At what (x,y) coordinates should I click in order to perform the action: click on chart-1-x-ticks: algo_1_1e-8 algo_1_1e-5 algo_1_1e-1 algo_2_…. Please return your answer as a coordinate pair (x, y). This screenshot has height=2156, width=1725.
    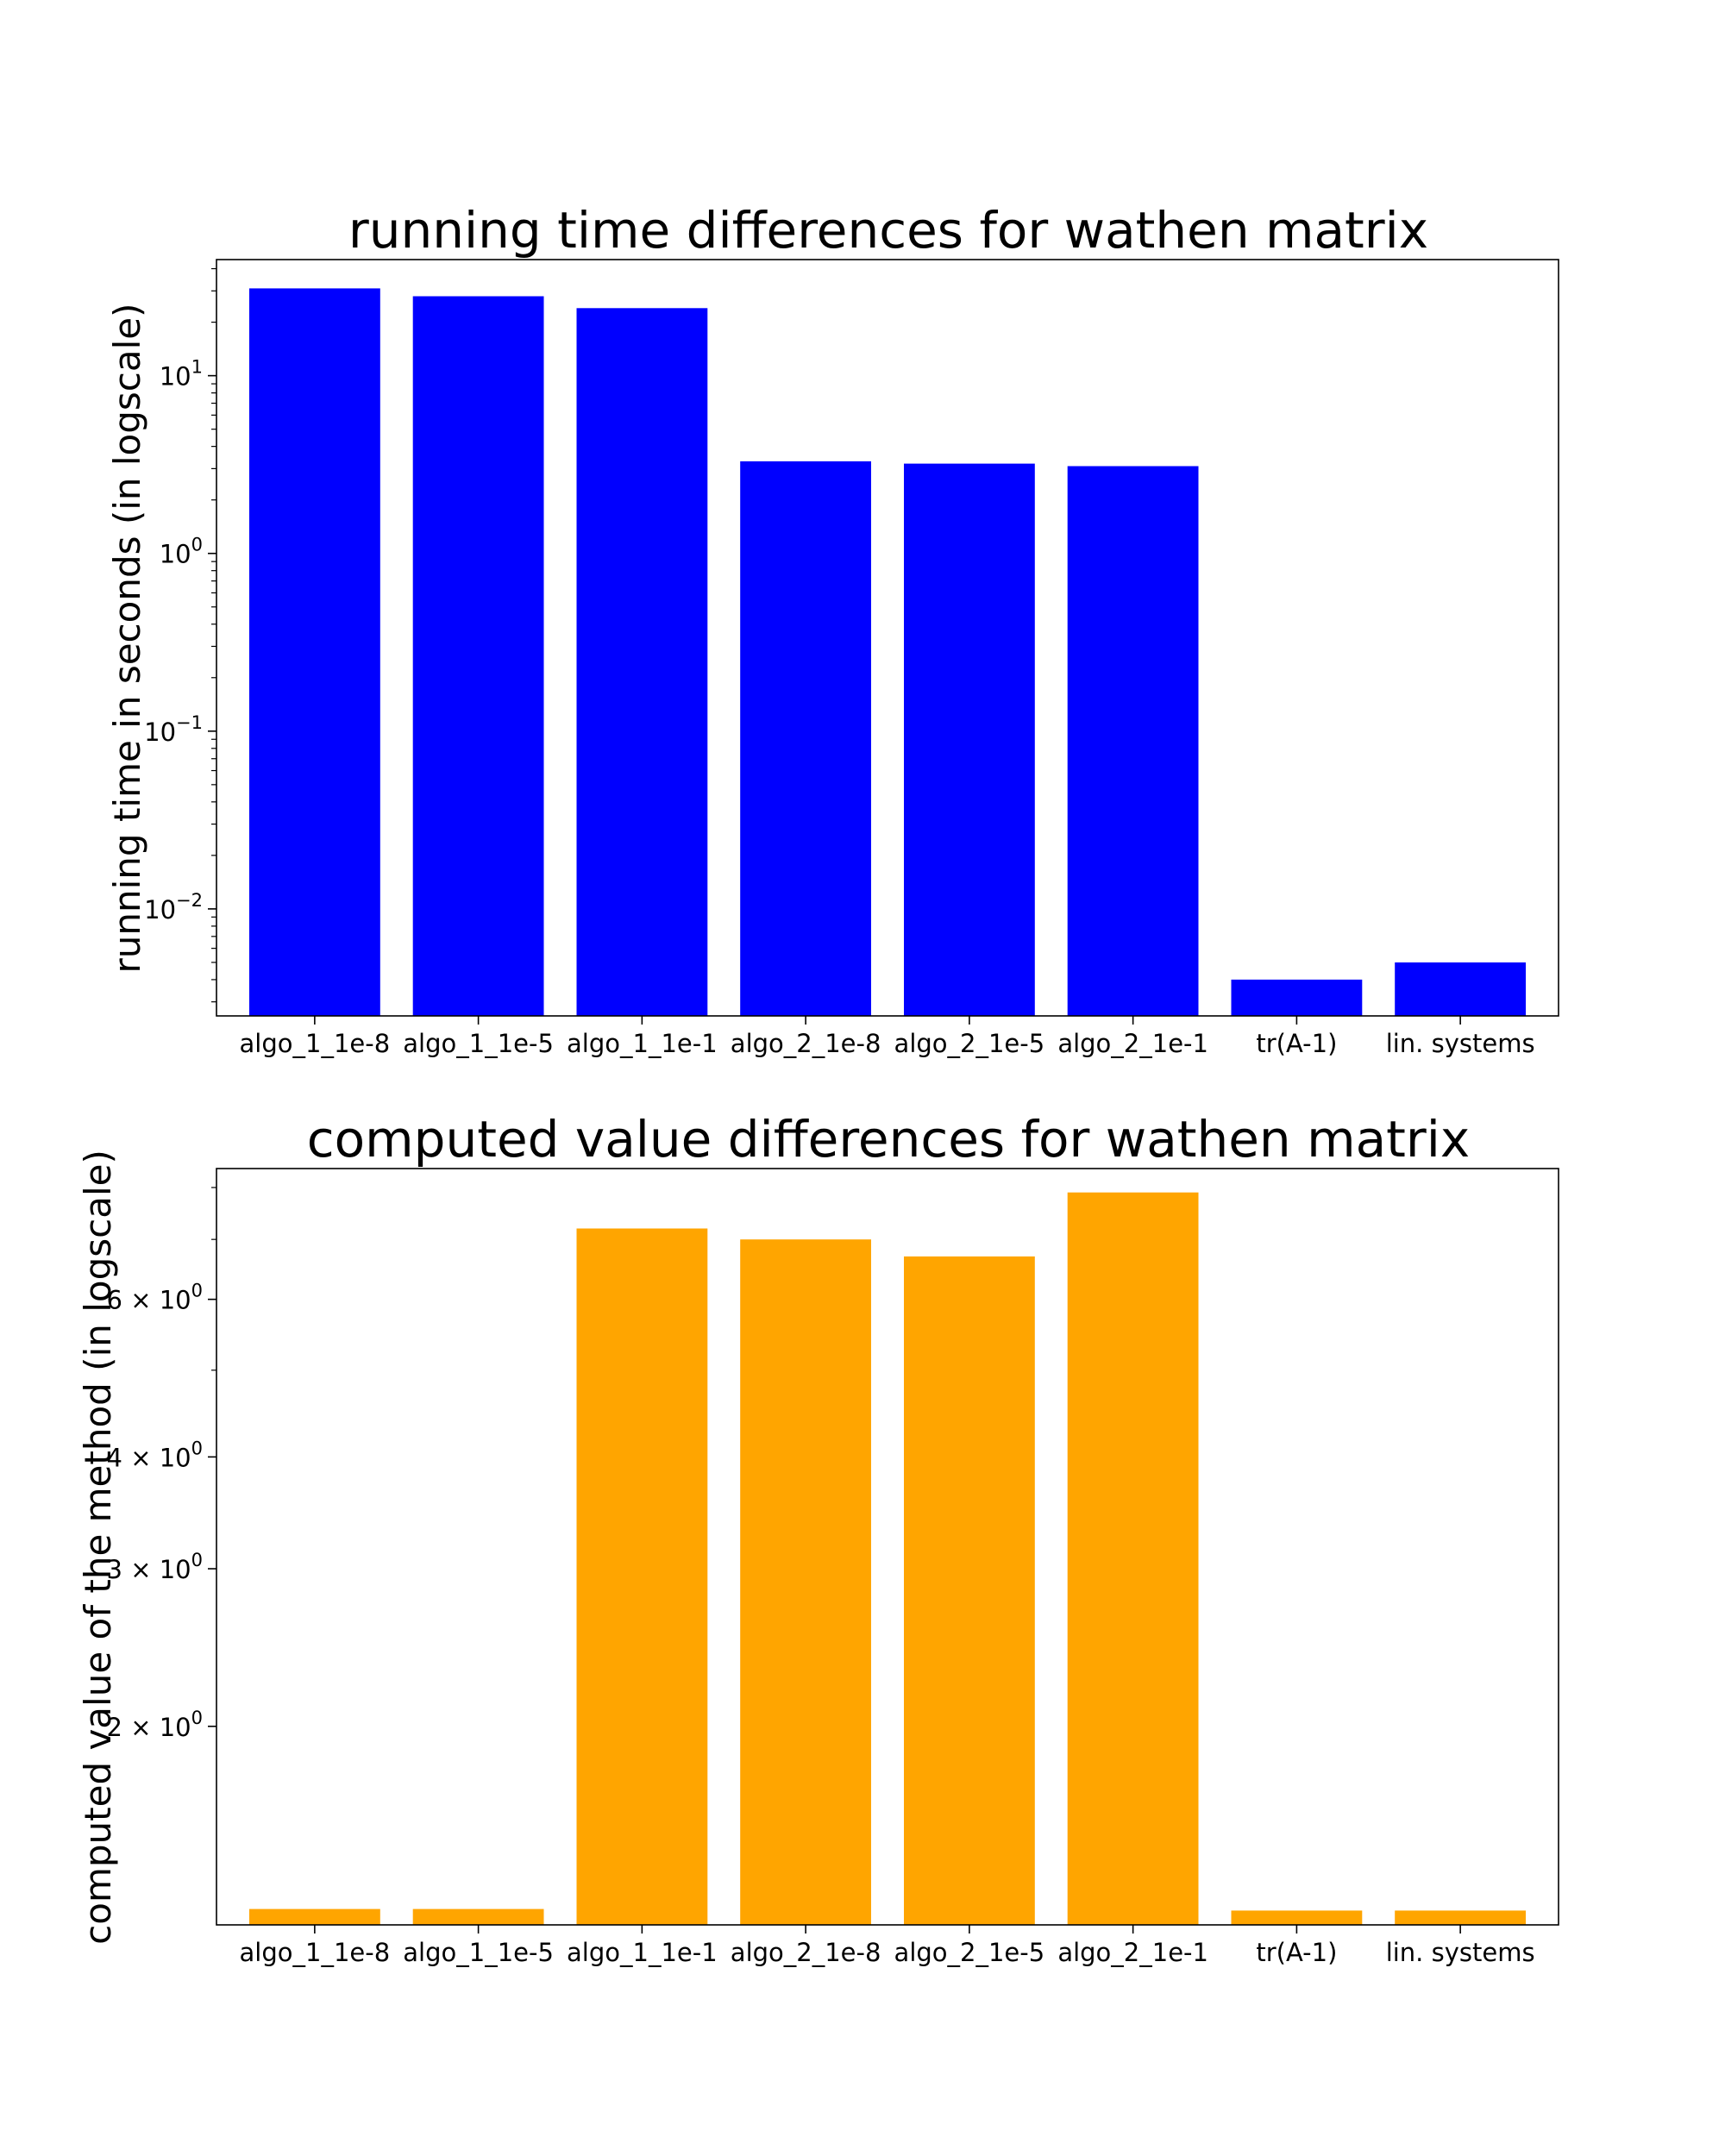
    Looking at the image, I should click on (887, 1037).